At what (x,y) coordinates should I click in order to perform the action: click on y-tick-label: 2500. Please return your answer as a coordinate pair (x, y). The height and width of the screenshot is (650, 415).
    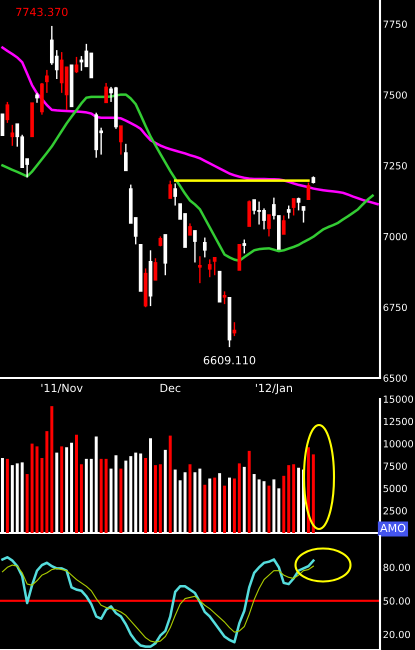
    Looking at the image, I should click on (395, 510).